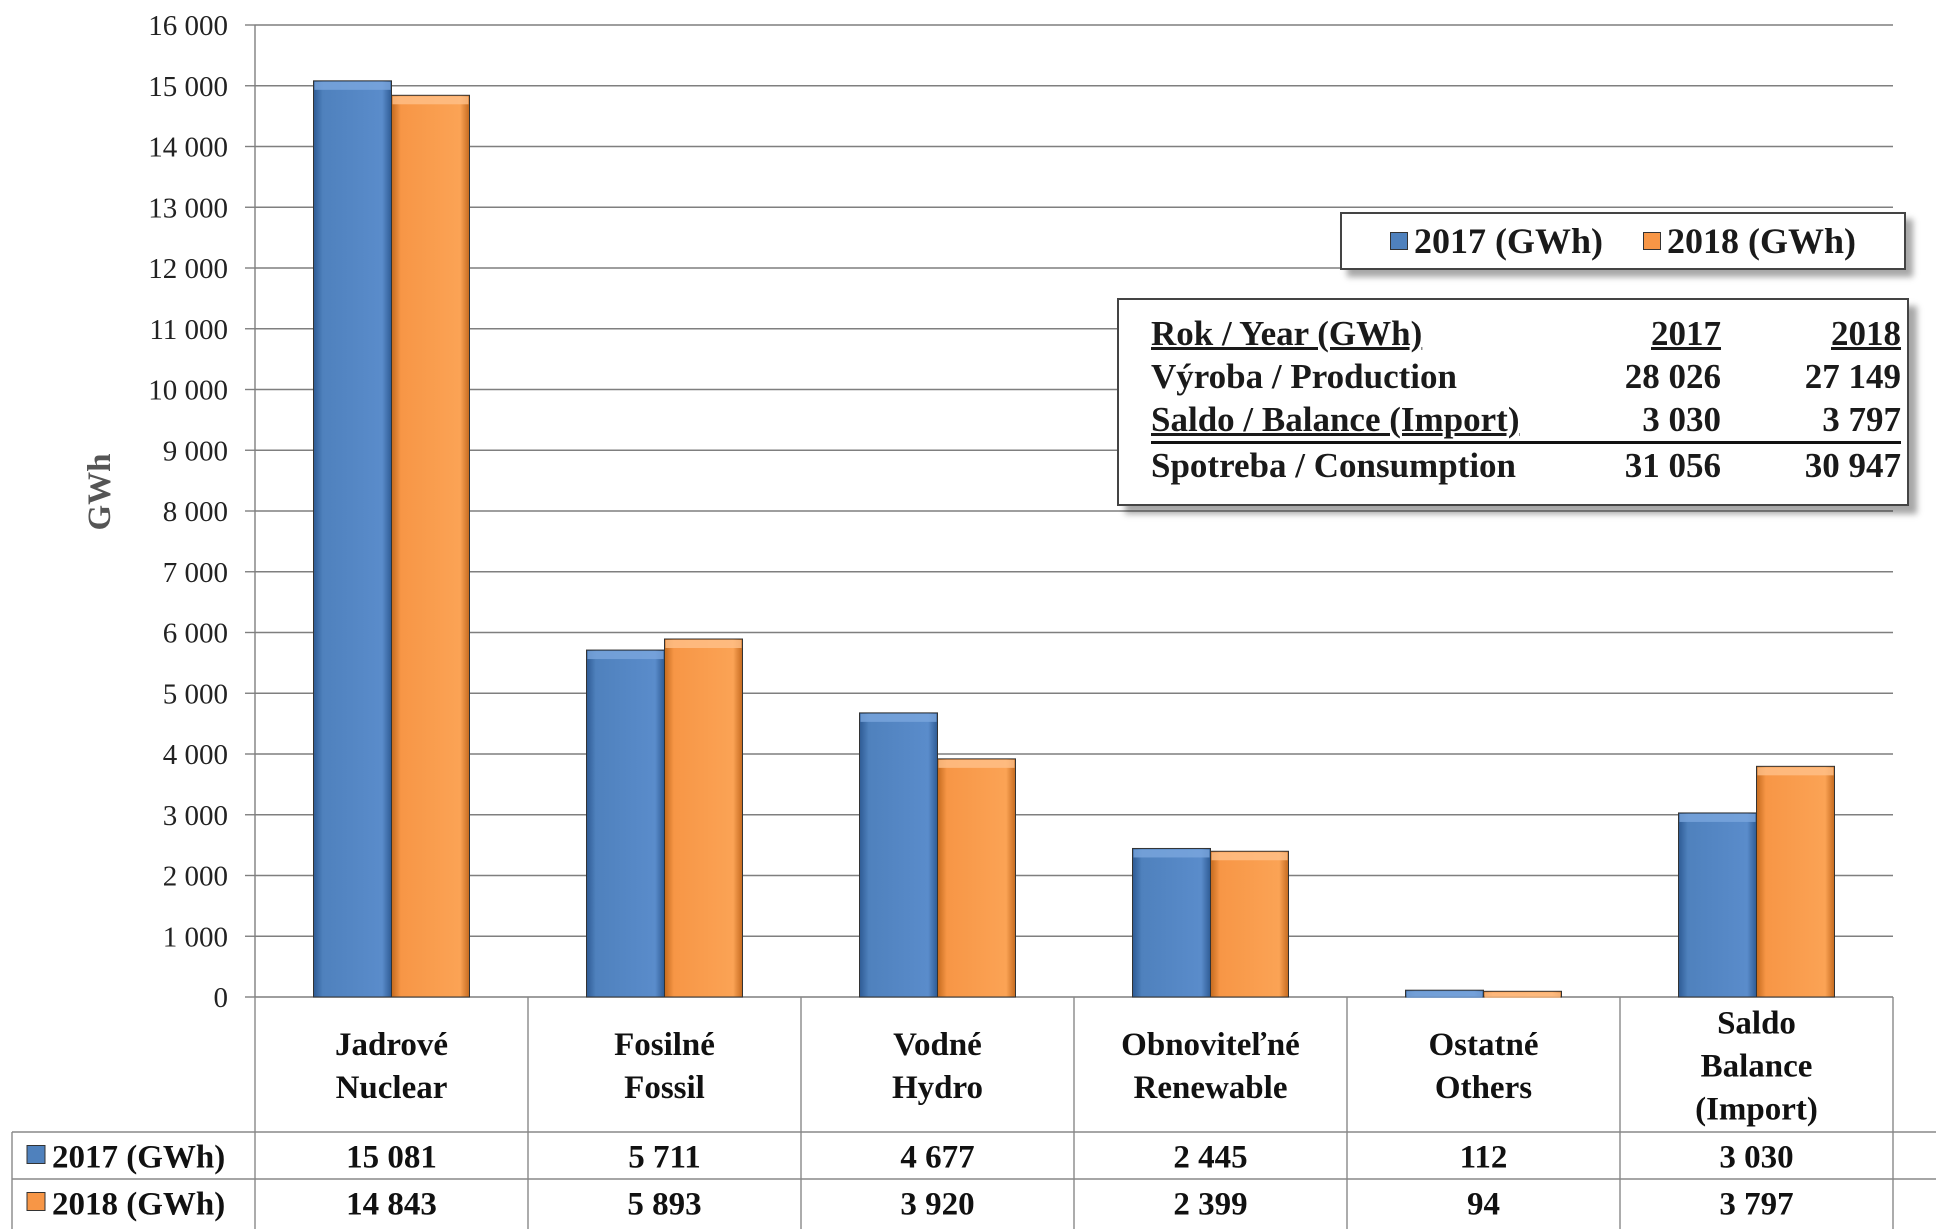 The height and width of the screenshot is (1229, 1936). I want to click on y-tick-label: 0, so click(221, 998).